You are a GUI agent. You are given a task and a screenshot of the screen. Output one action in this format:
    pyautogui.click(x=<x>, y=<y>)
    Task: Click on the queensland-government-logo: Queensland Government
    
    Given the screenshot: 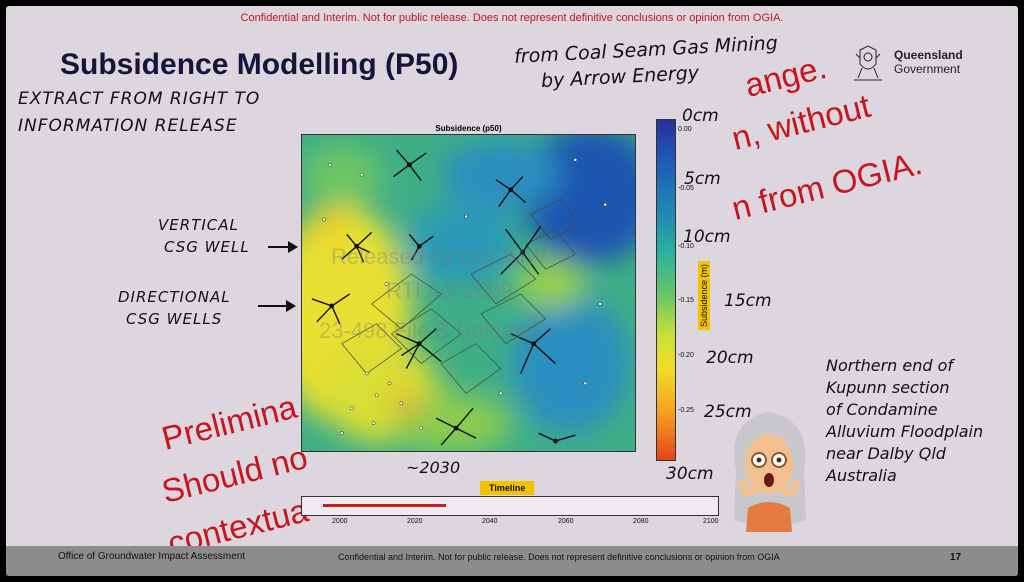 What is the action you would take?
    pyautogui.click(x=928, y=62)
    